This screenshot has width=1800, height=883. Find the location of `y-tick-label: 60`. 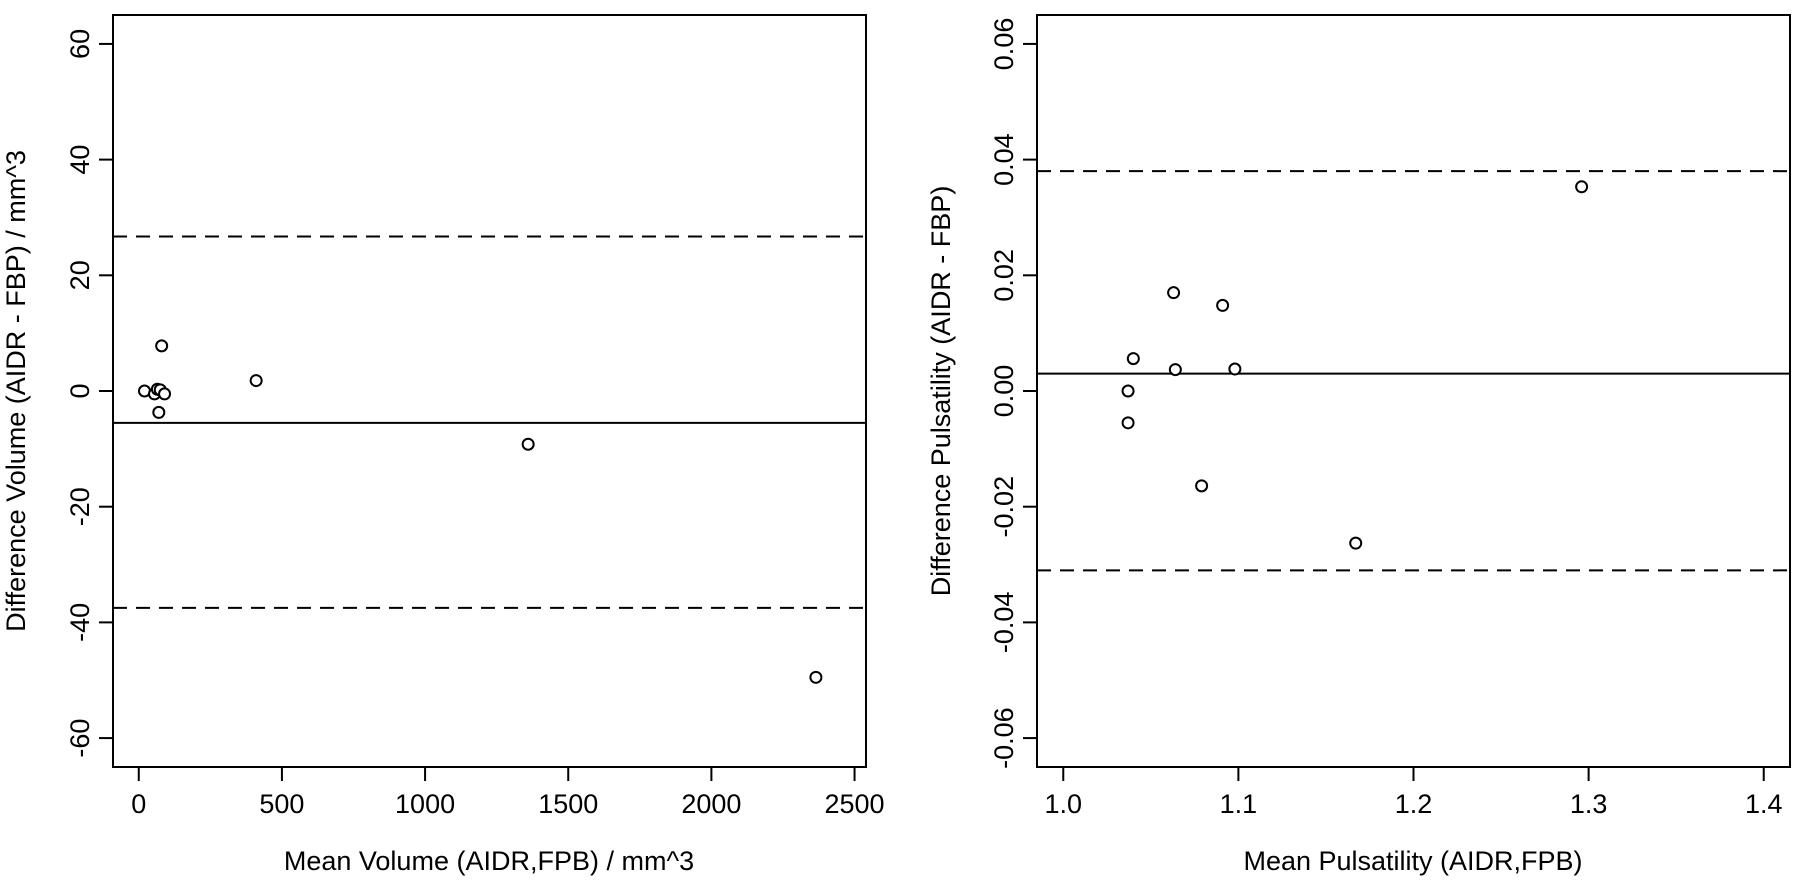

y-tick-label: 60 is located at coordinates (80, 44).